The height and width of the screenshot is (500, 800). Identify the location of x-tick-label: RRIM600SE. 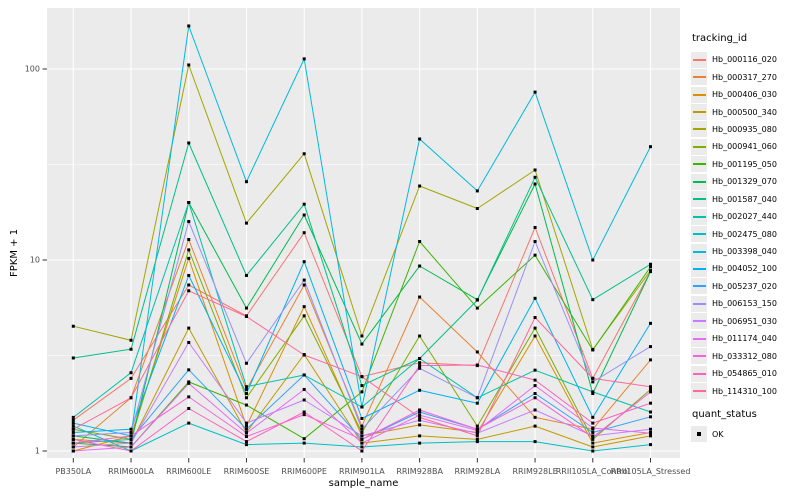
(247, 471).